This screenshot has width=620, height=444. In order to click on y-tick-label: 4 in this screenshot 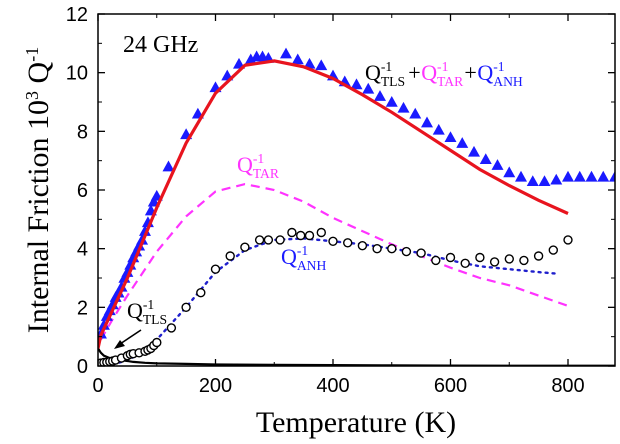, I will do `click(82, 250)`.